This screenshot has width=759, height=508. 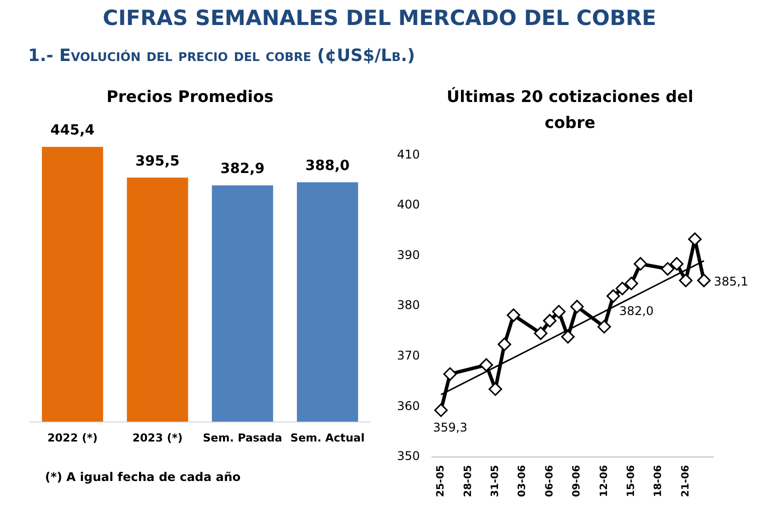 I want to click on y-tick-label: 400, so click(x=408, y=205).